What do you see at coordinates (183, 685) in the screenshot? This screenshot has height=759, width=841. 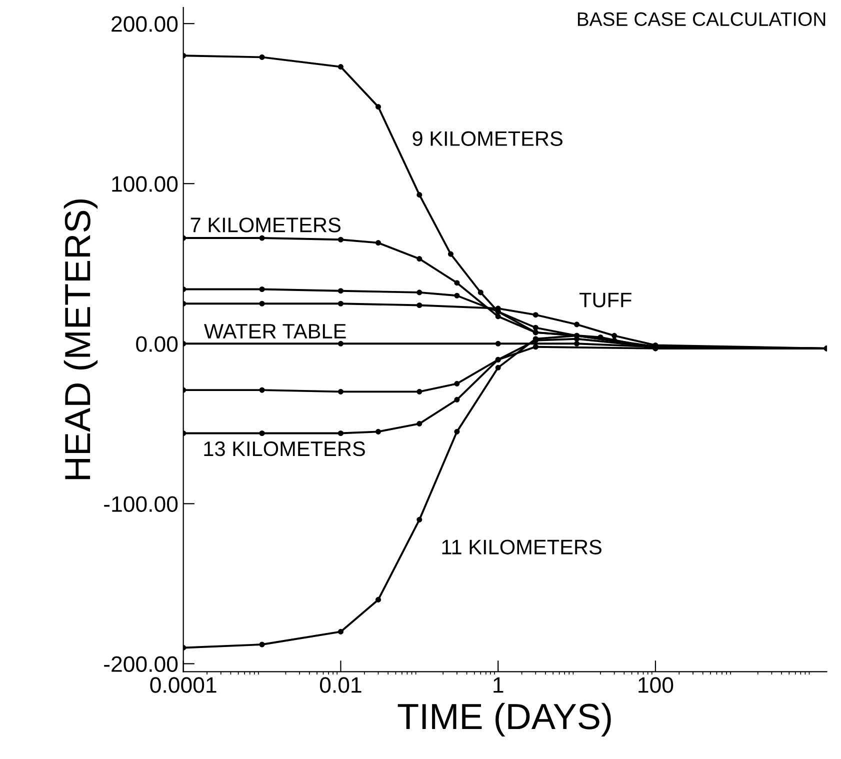 I see `x-tick-label: 0.0001` at bounding box center [183, 685].